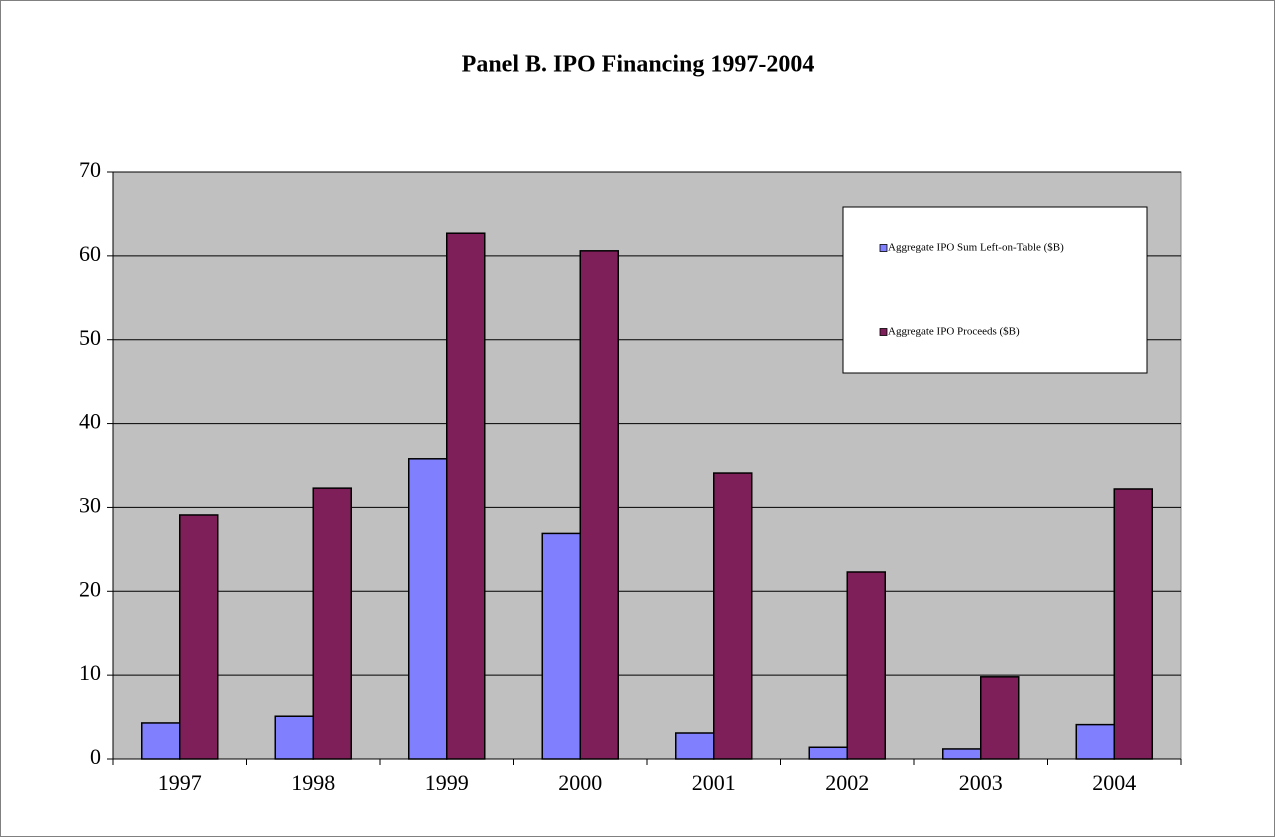  I want to click on x-tick-label: 2000, so click(580, 782).